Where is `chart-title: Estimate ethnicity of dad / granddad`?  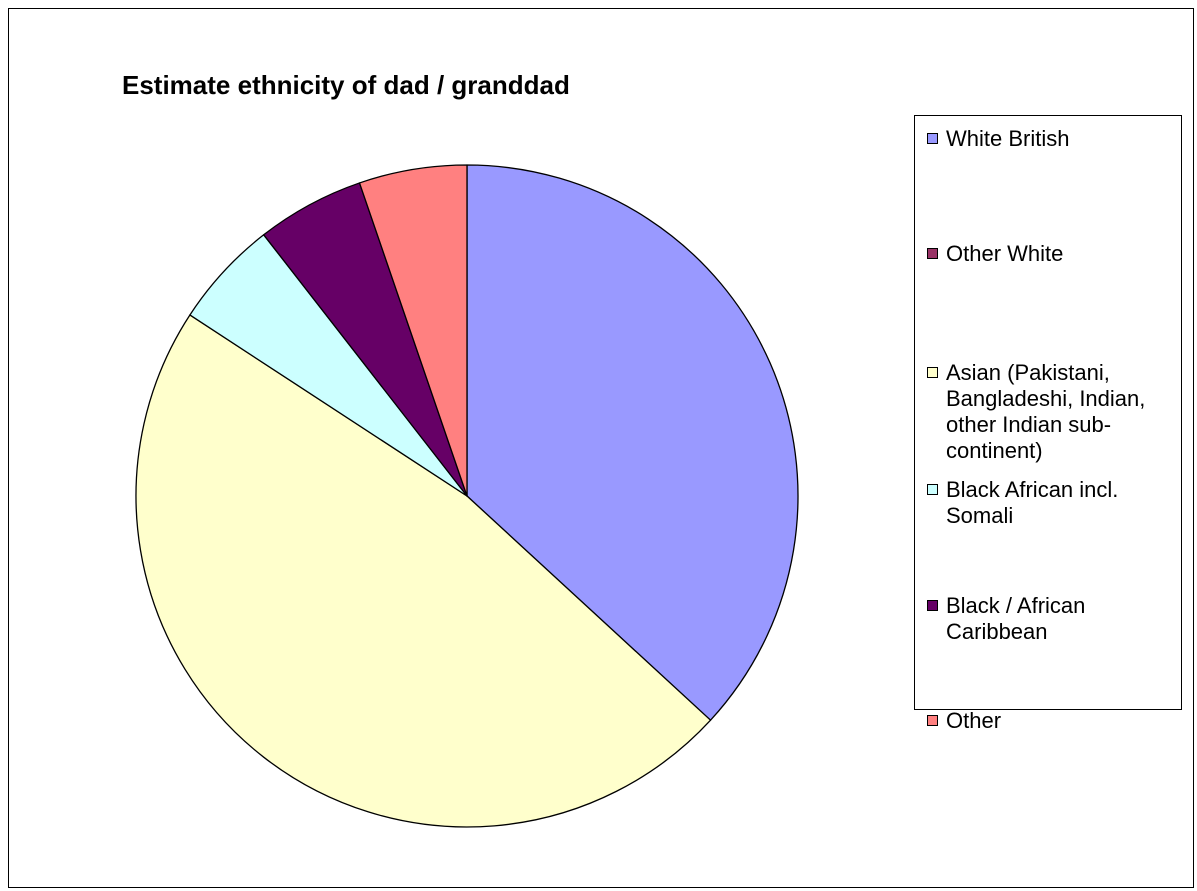 chart-title: Estimate ethnicity of dad / granddad is located at coordinates (346, 85).